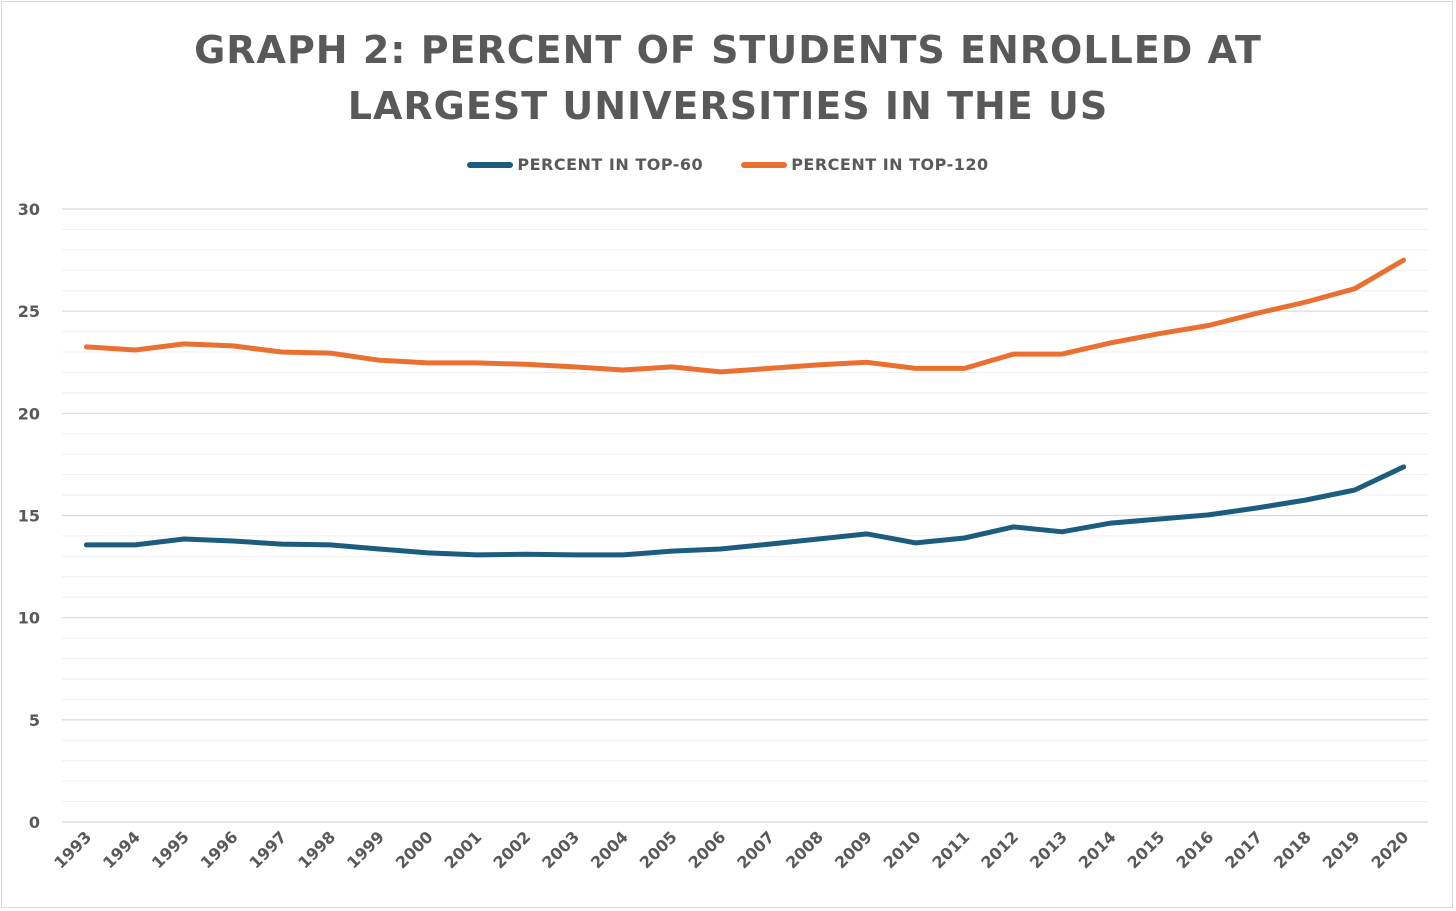  Describe the element at coordinates (29, 413) in the screenshot. I see `y-tick-label: 20` at that location.